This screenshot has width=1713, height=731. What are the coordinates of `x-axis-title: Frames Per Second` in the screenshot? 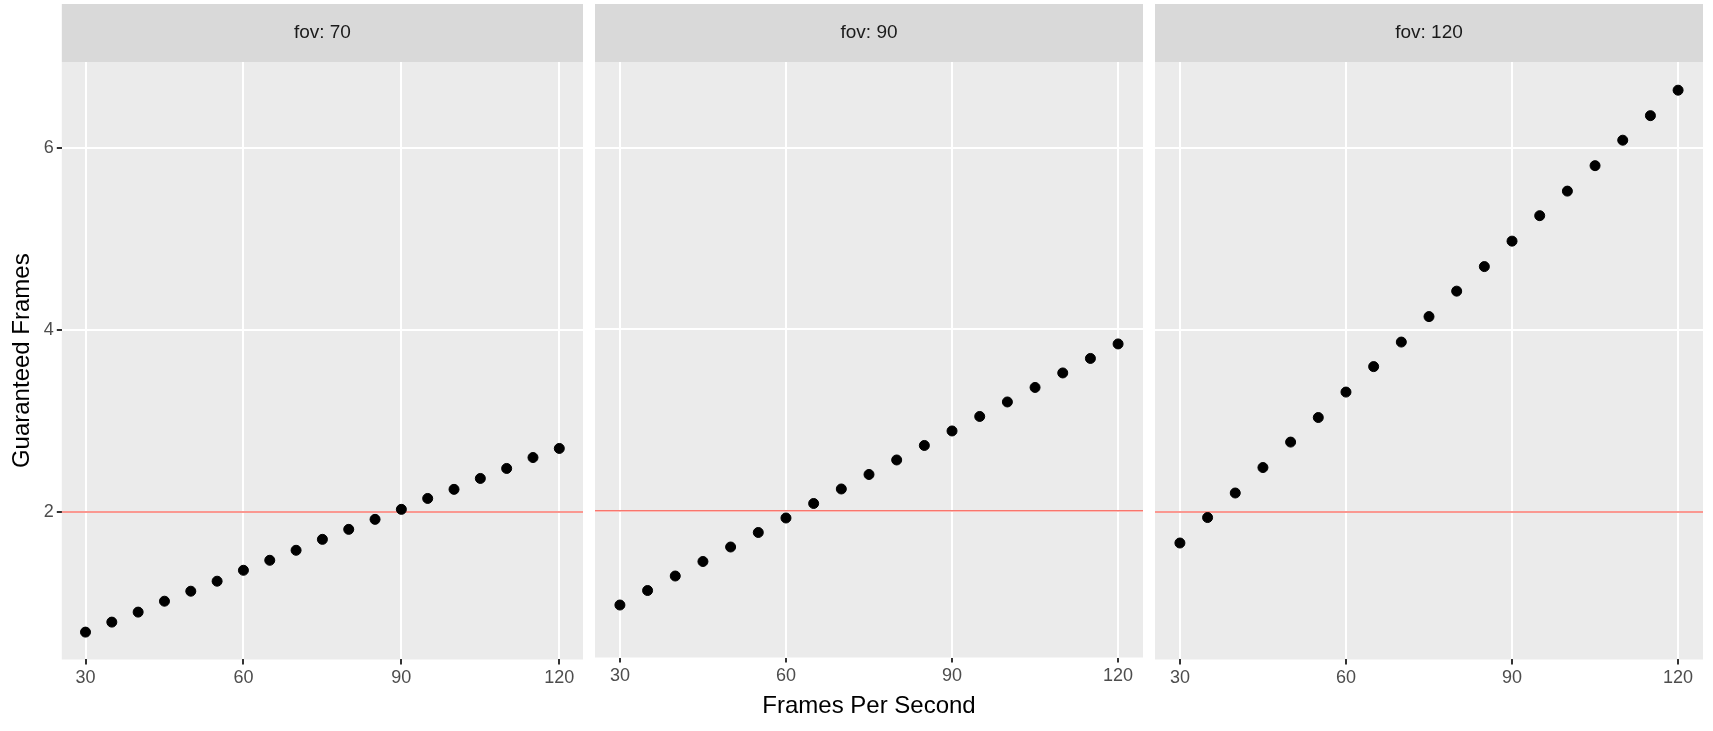 It's located at (869, 705).